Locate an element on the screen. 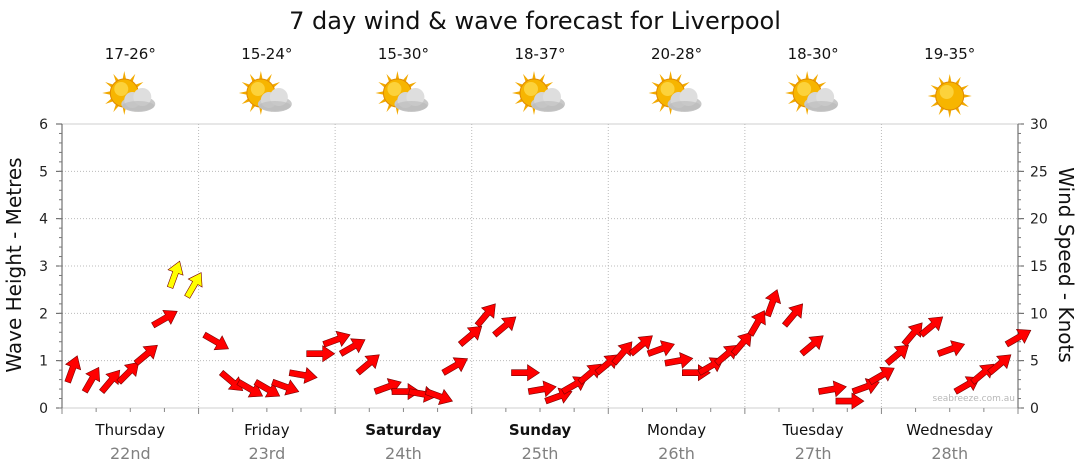  date-label: 27th is located at coordinates (813, 453).